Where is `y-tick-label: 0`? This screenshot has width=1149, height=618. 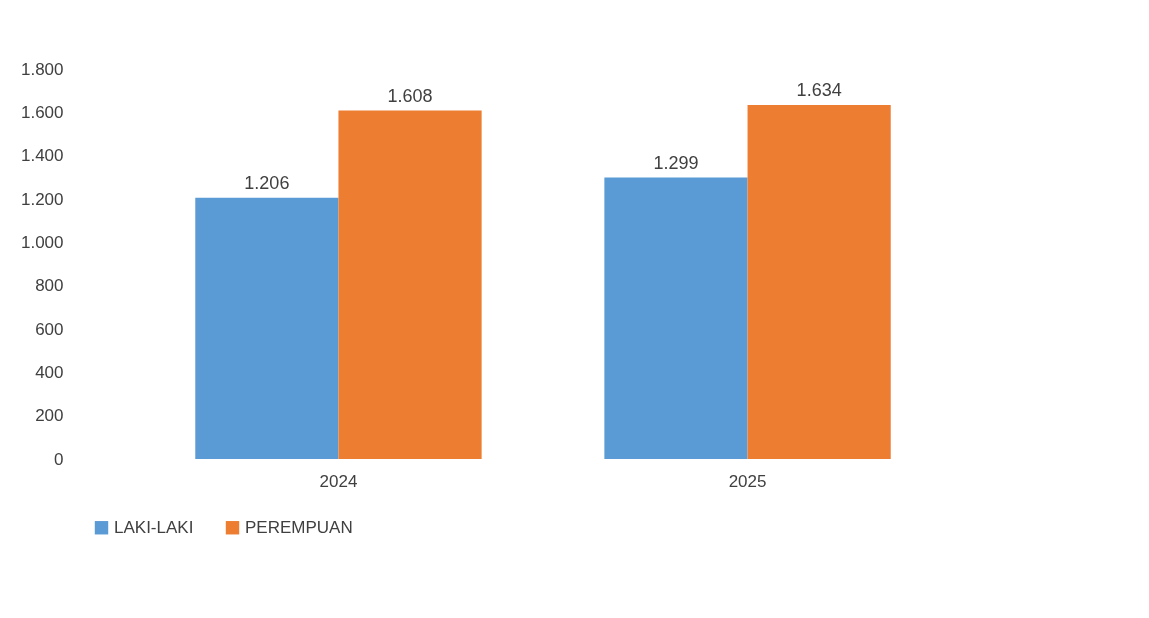 y-tick-label: 0 is located at coordinates (59, 459).